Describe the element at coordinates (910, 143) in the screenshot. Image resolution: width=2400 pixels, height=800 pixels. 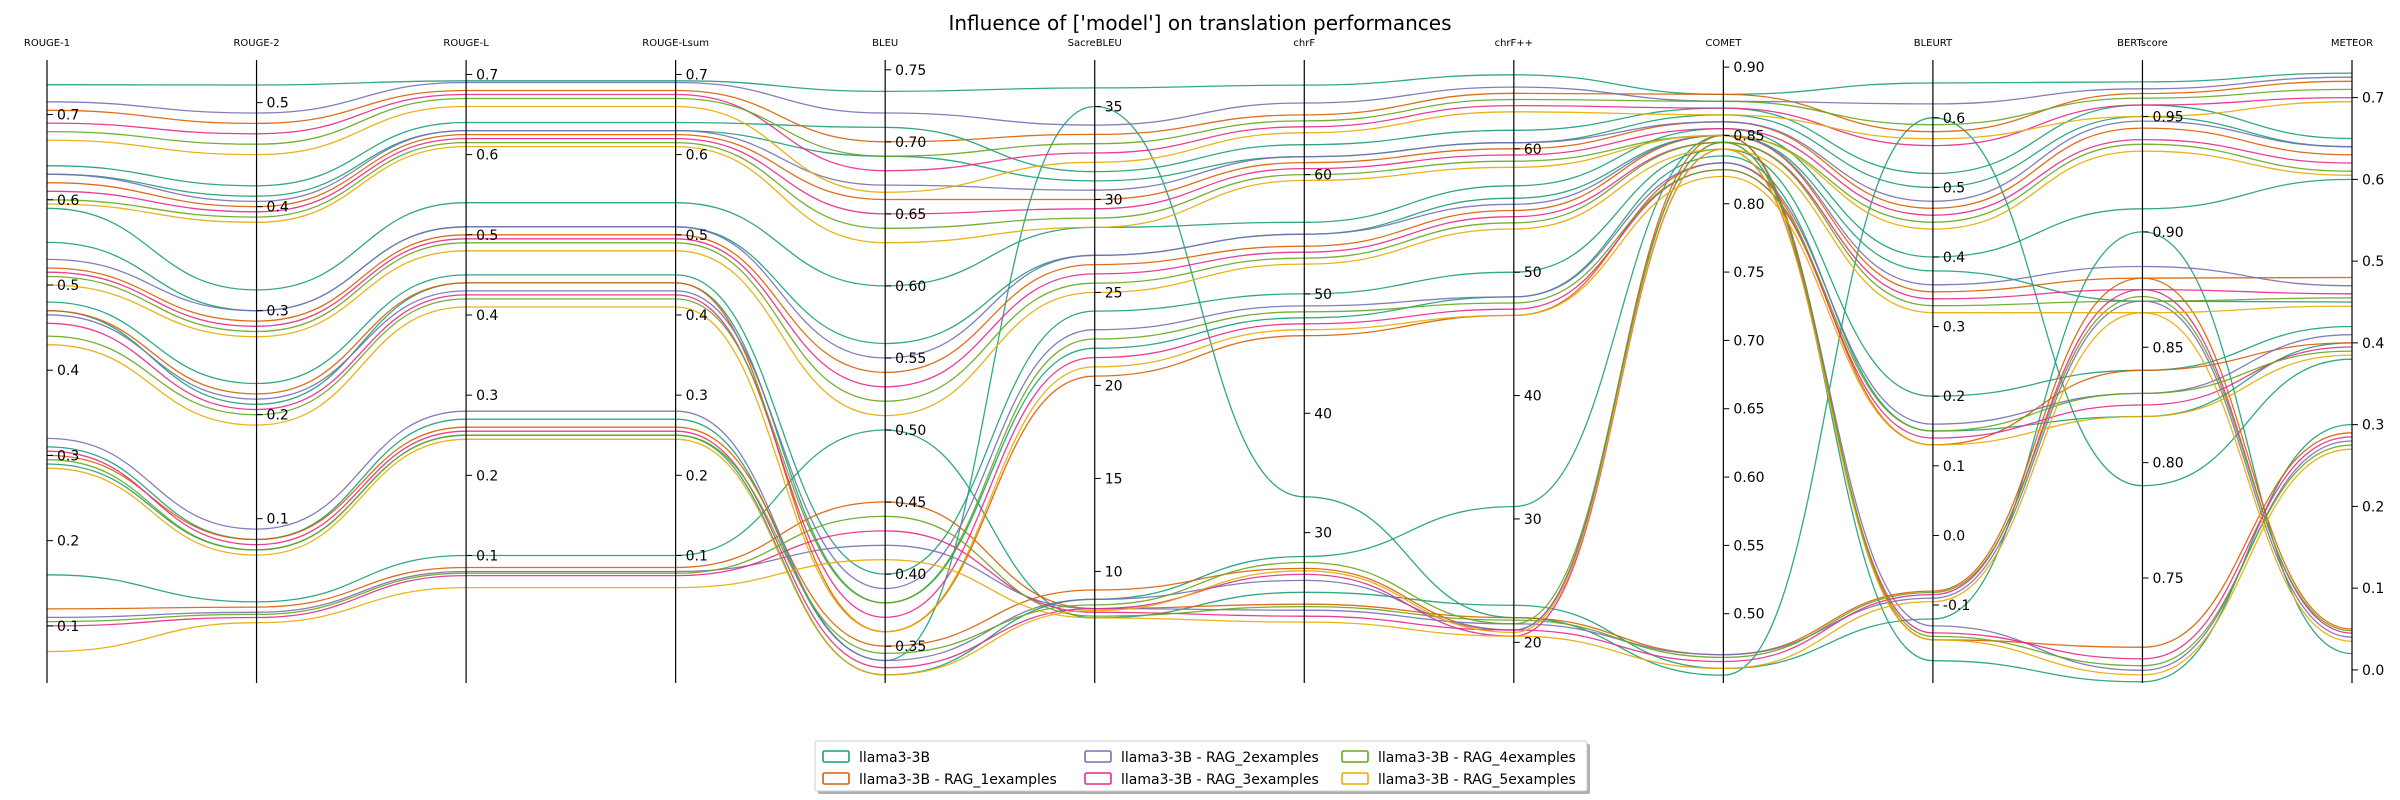
I see `tick-label-4-7: 0.70` at that location.